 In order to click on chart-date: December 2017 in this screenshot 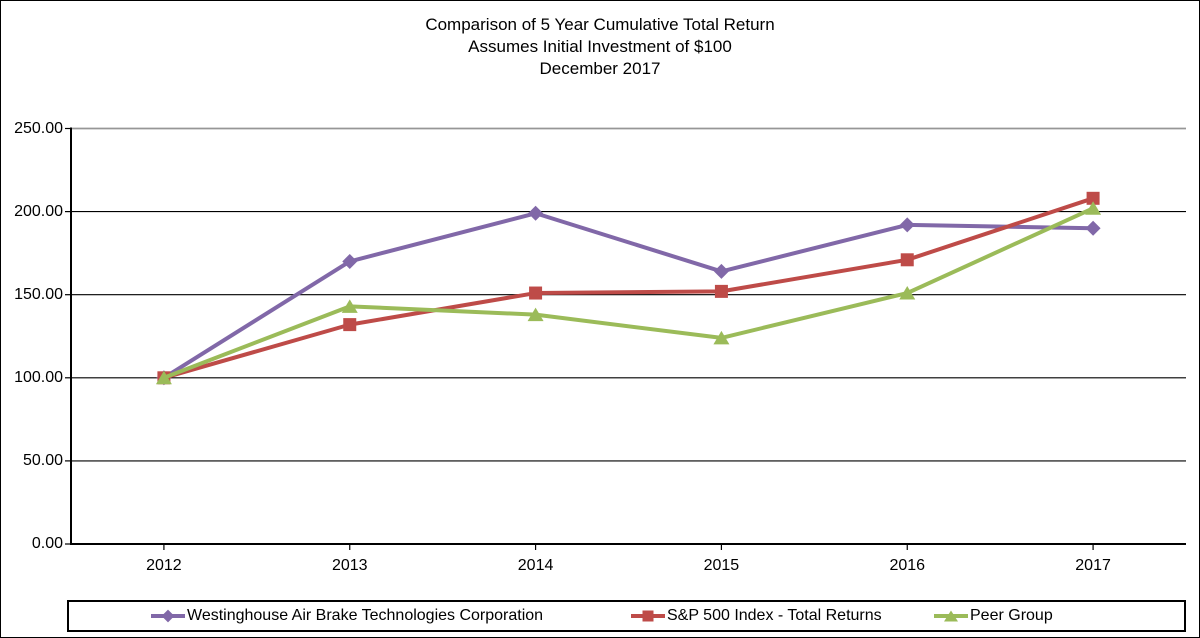, I will do `click(600, 68)`.